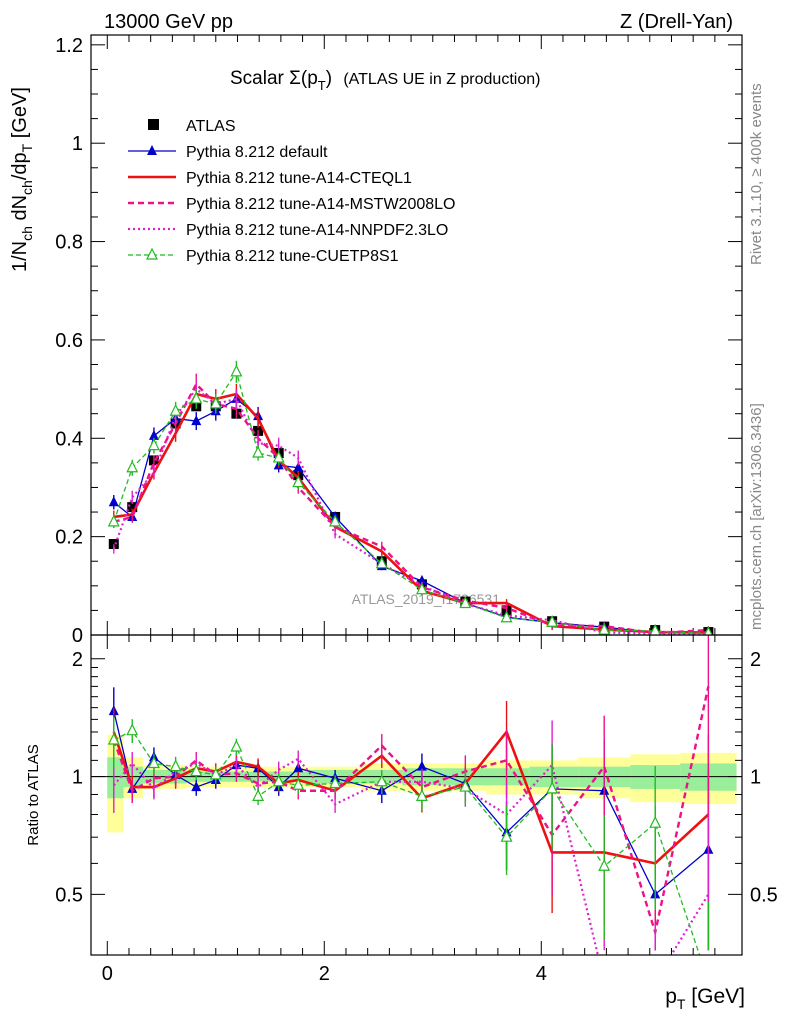  What do you see at coordinates (324, 974) in the screenshot?
I see `x-tick-label: 2` at bounding box center [324, 974].